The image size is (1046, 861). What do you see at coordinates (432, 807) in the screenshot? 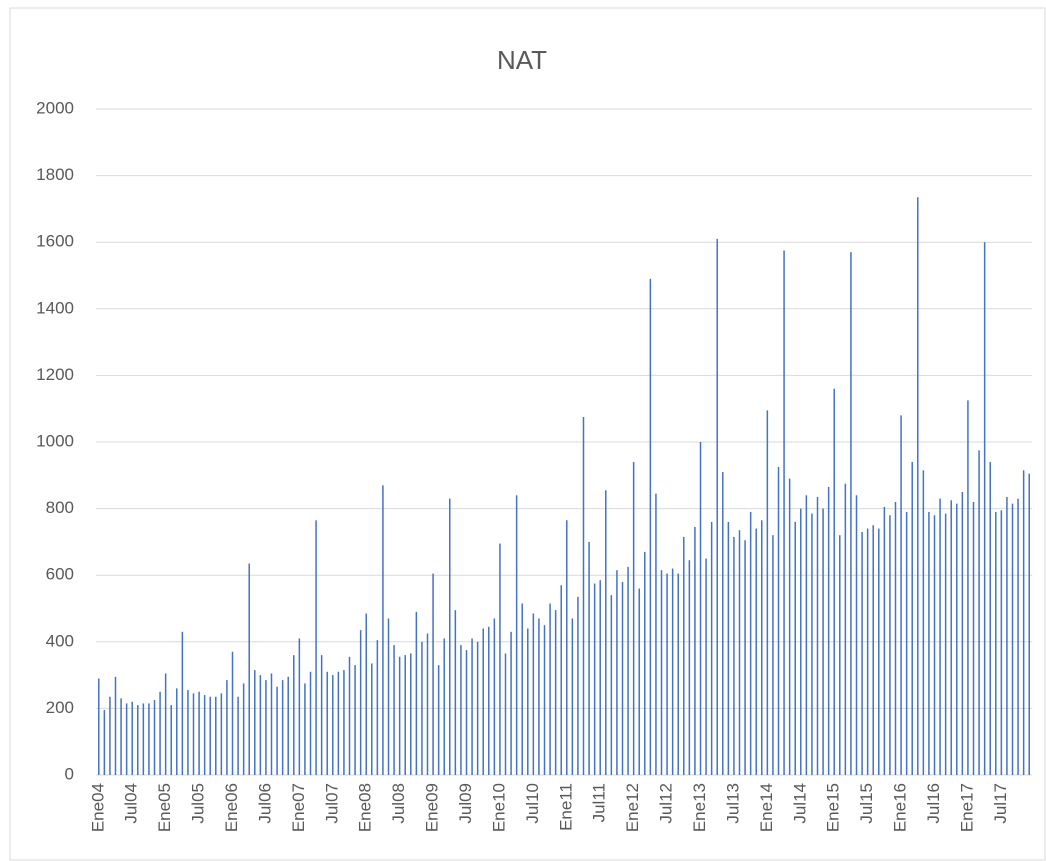
I see `x-tick-label: Ene09` at bounding box center [432, 807].